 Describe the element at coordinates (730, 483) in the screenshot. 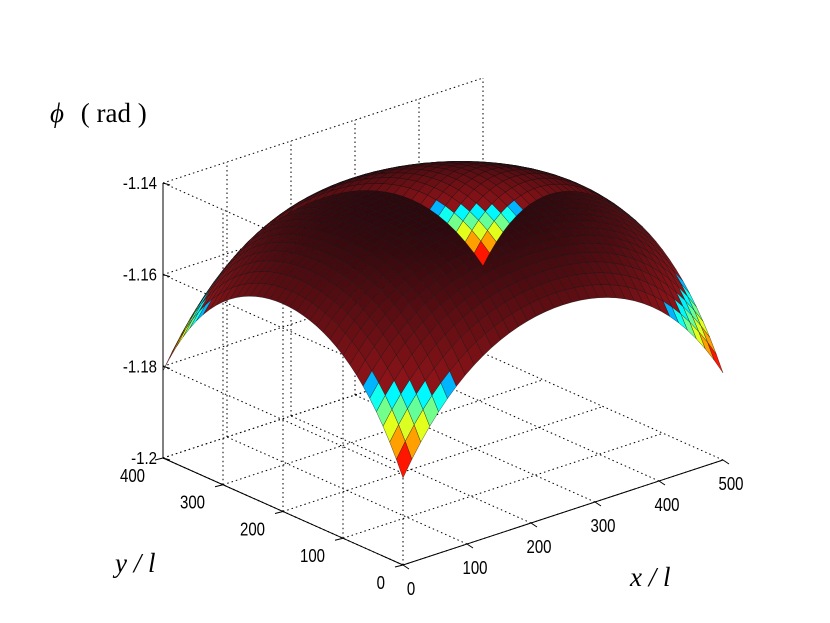

I see `x-tick-label: 500` at that location.